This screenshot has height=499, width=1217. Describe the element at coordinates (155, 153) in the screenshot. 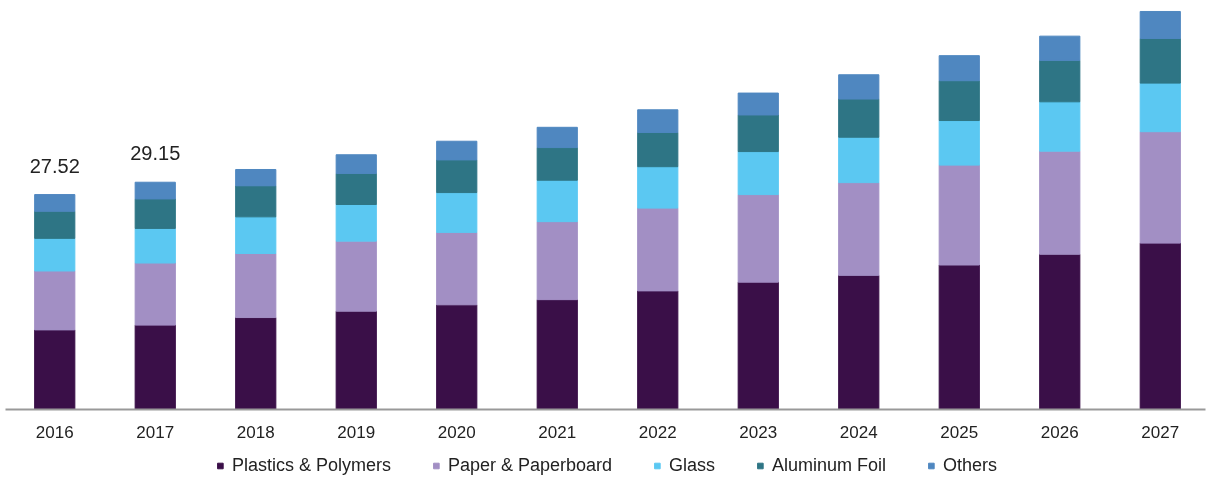

I see `annotation: 29.15` at that location.